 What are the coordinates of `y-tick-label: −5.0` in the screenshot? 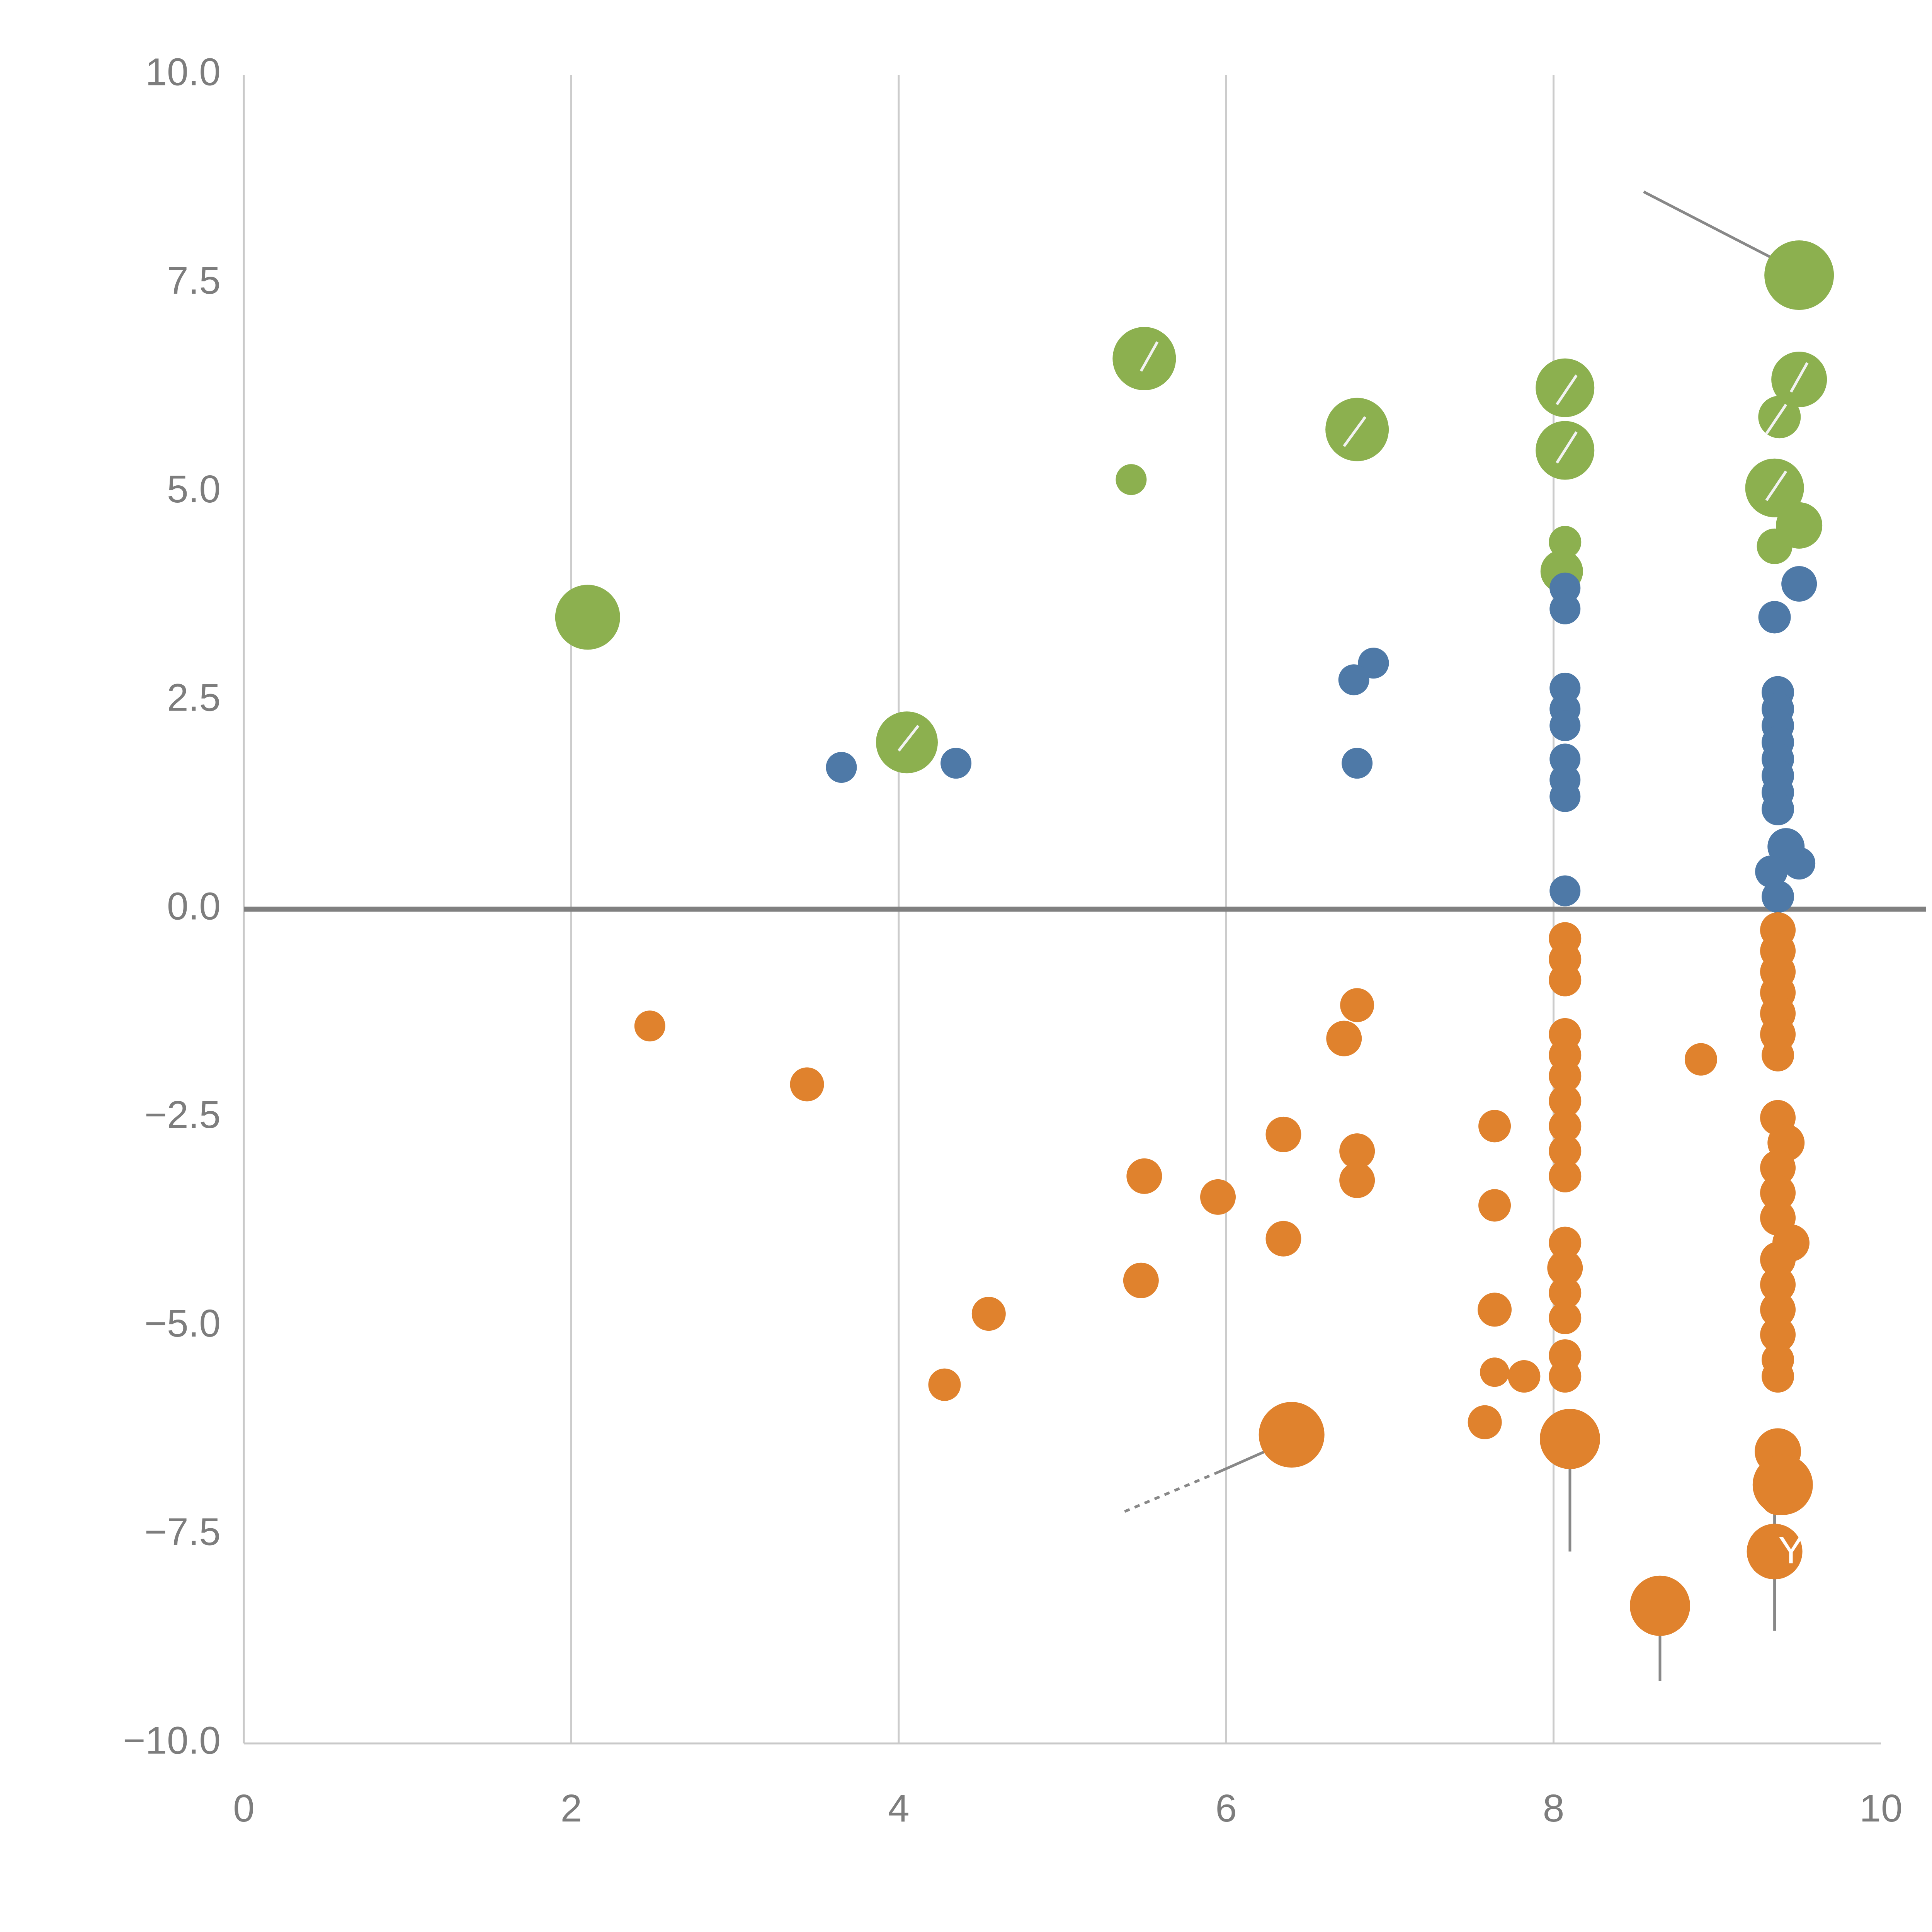 It's located at (183, 1324).